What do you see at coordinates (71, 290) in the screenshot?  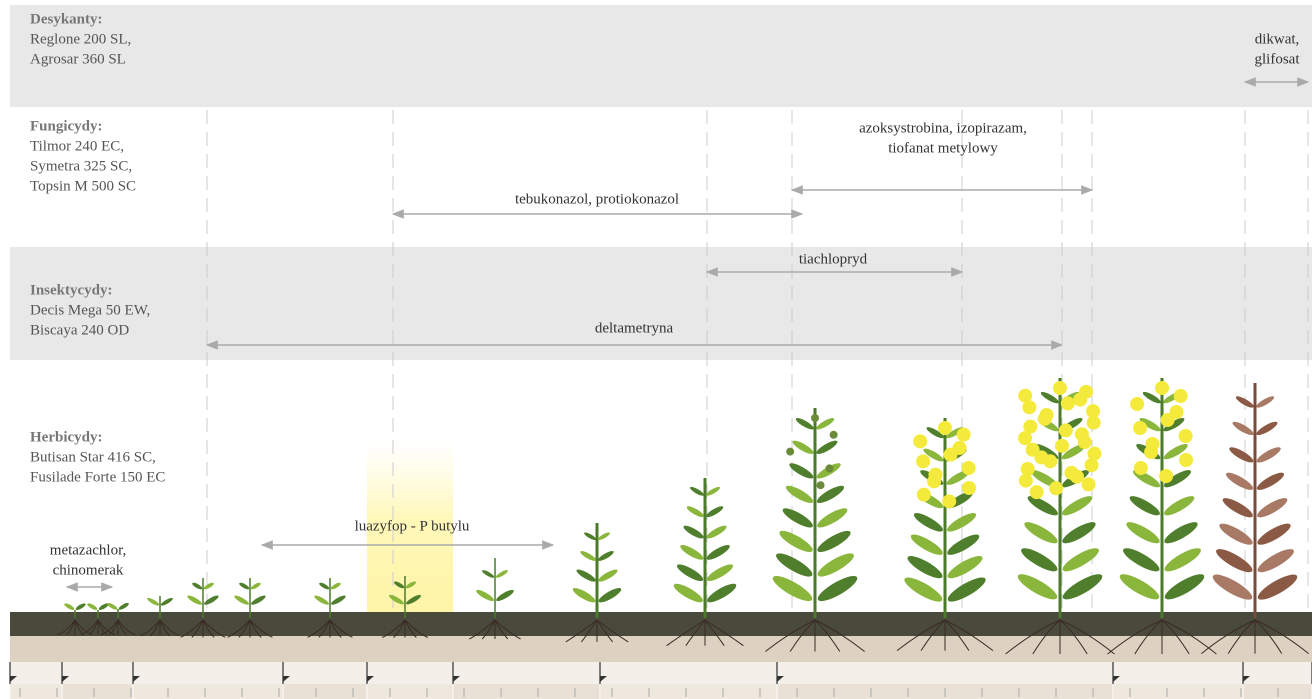 I see `group-title: Insektycydy:` at bounding box center [71, 290].